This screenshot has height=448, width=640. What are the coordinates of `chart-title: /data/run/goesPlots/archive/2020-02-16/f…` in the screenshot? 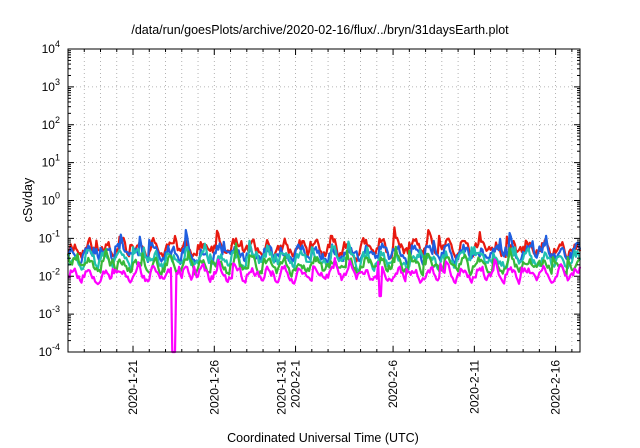 It's located at (320, 30).